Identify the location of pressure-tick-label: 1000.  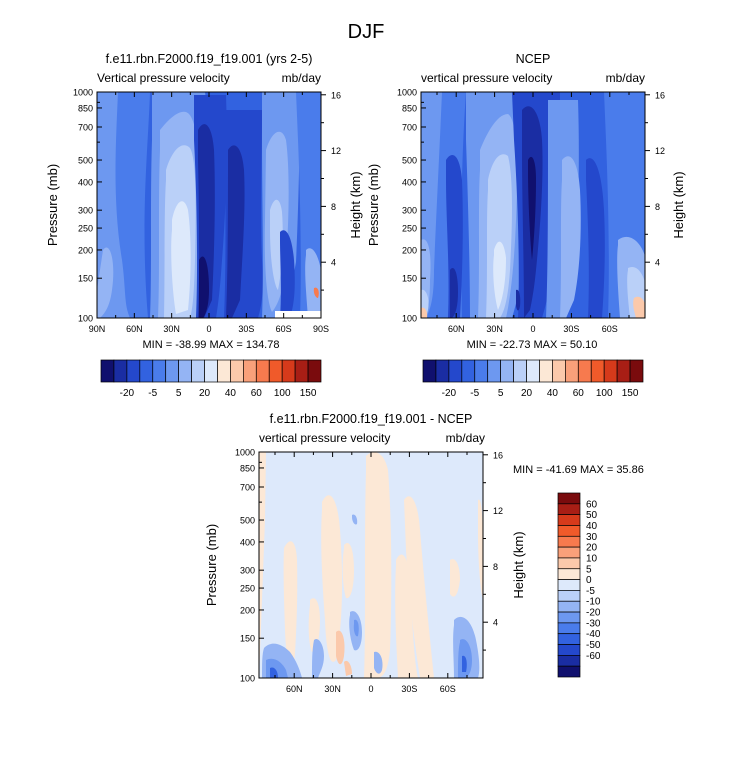
(83, 93).